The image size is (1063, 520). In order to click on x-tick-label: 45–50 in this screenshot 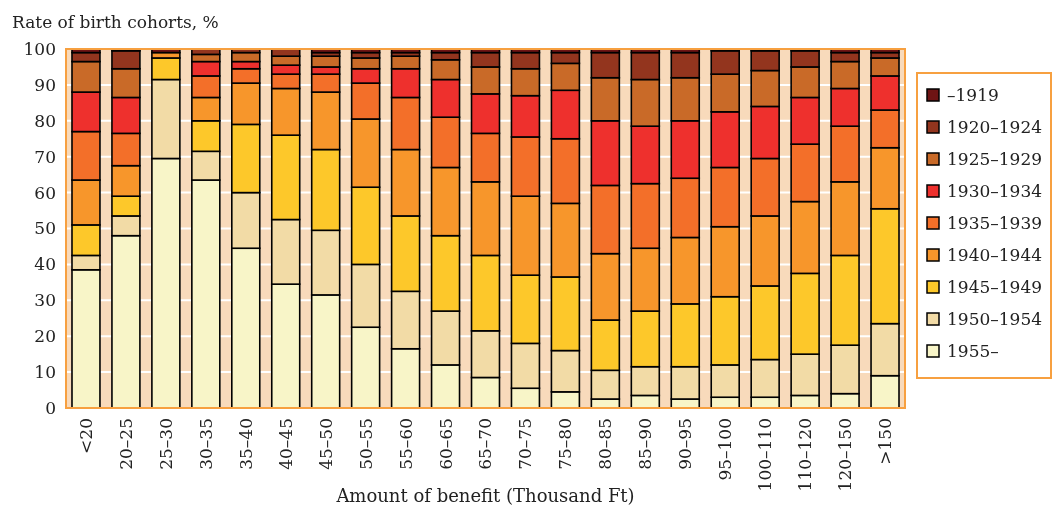, I will do `click(325, 444)`.